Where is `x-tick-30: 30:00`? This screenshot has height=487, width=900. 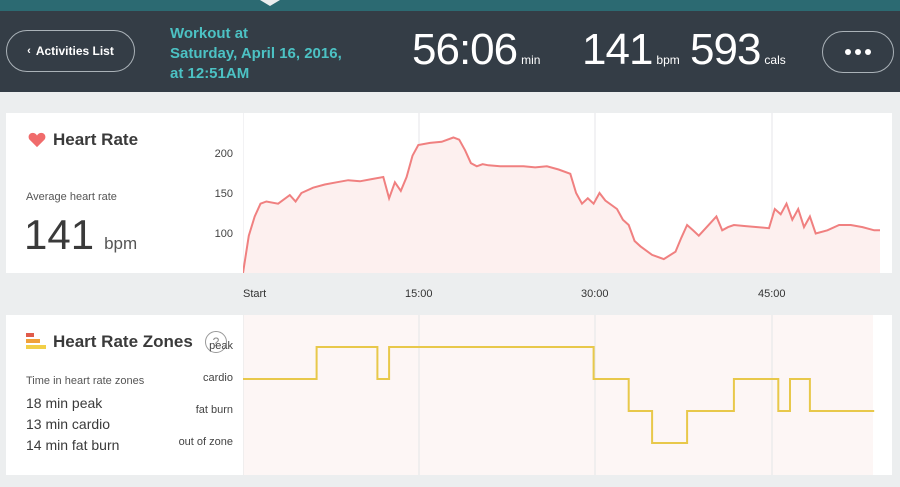 x-tick-30: 30:00 is located at coordinates (595, 294).